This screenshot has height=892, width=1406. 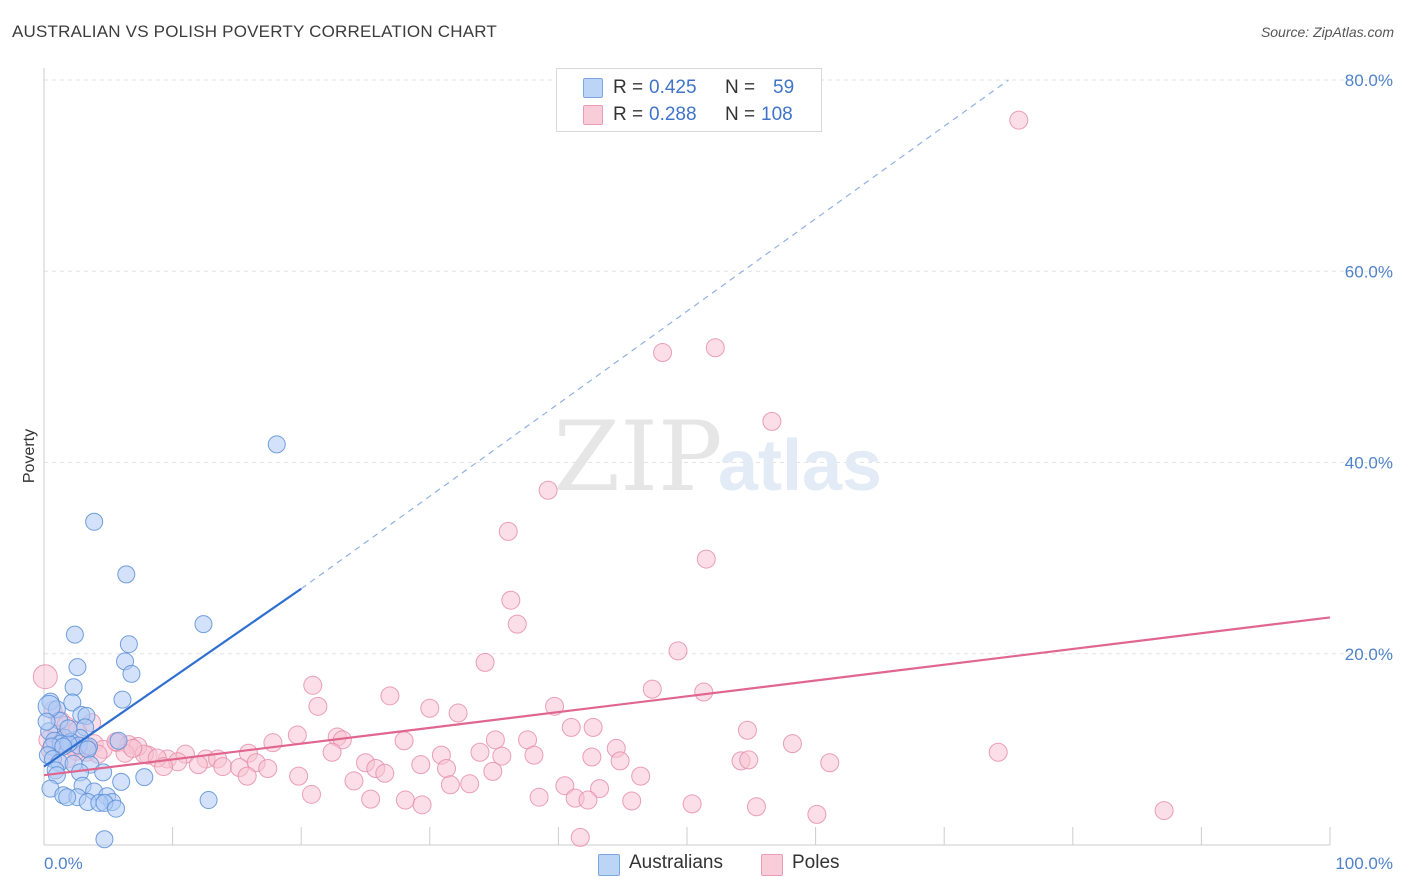 What do you see at coordinates (816, 862) in the screenshot?
I see `poles-legend-label: Poles` at bounding box center [816, 862].